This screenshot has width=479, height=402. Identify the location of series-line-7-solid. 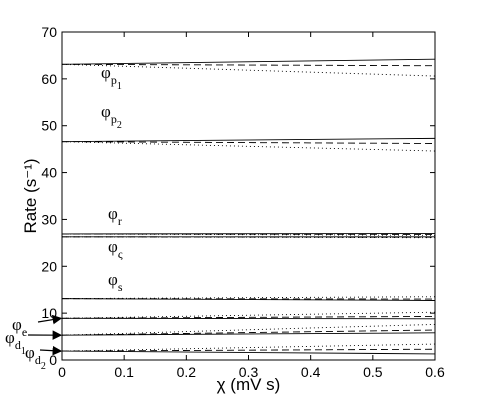
(248, 352).